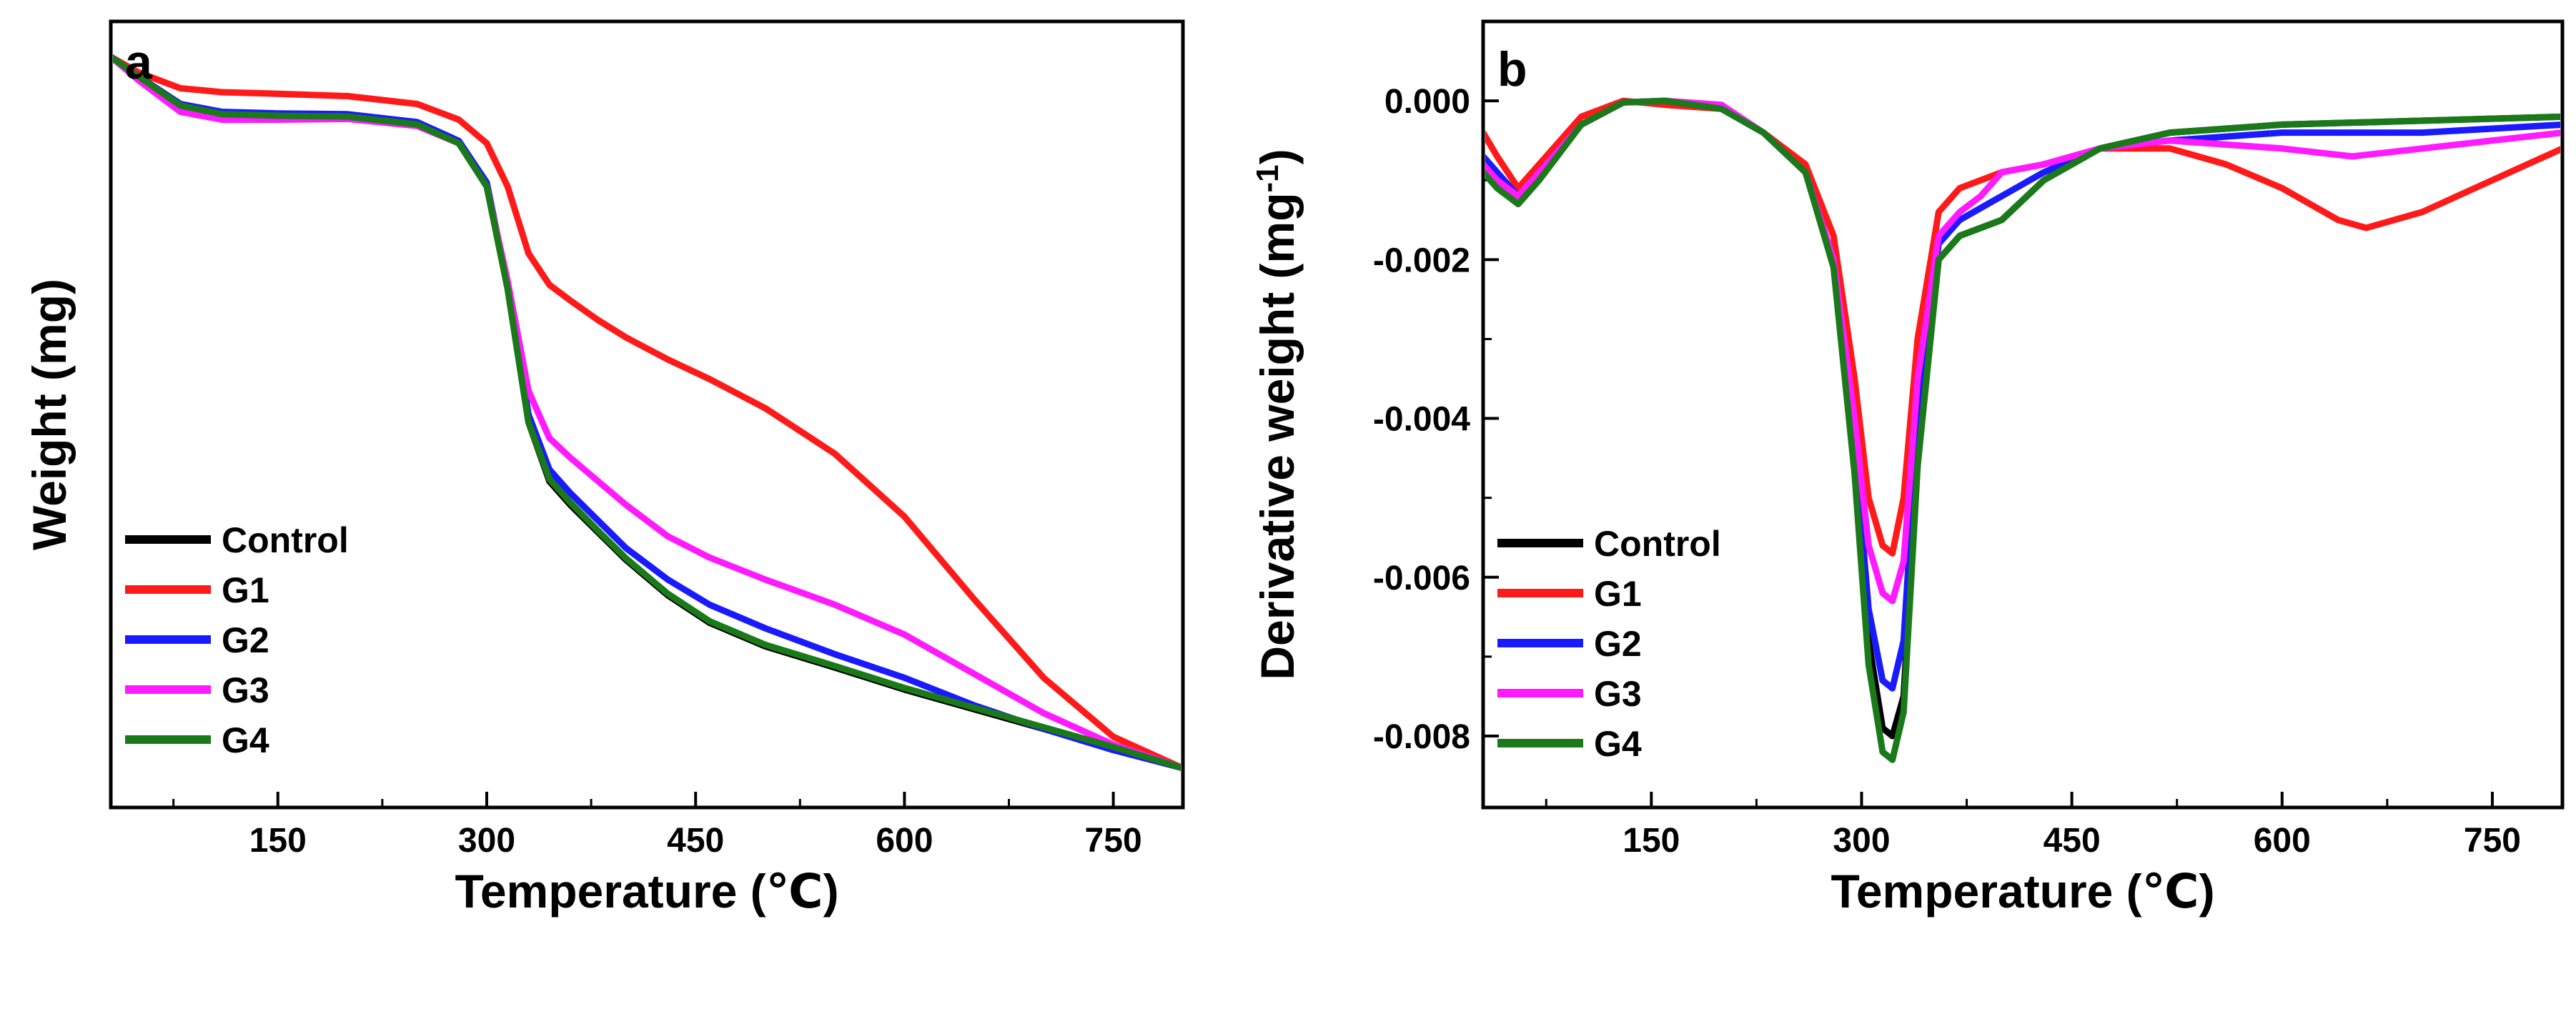  I want to click on panel-b-y-tick-label-0: 0.000, so click(1427, 102).